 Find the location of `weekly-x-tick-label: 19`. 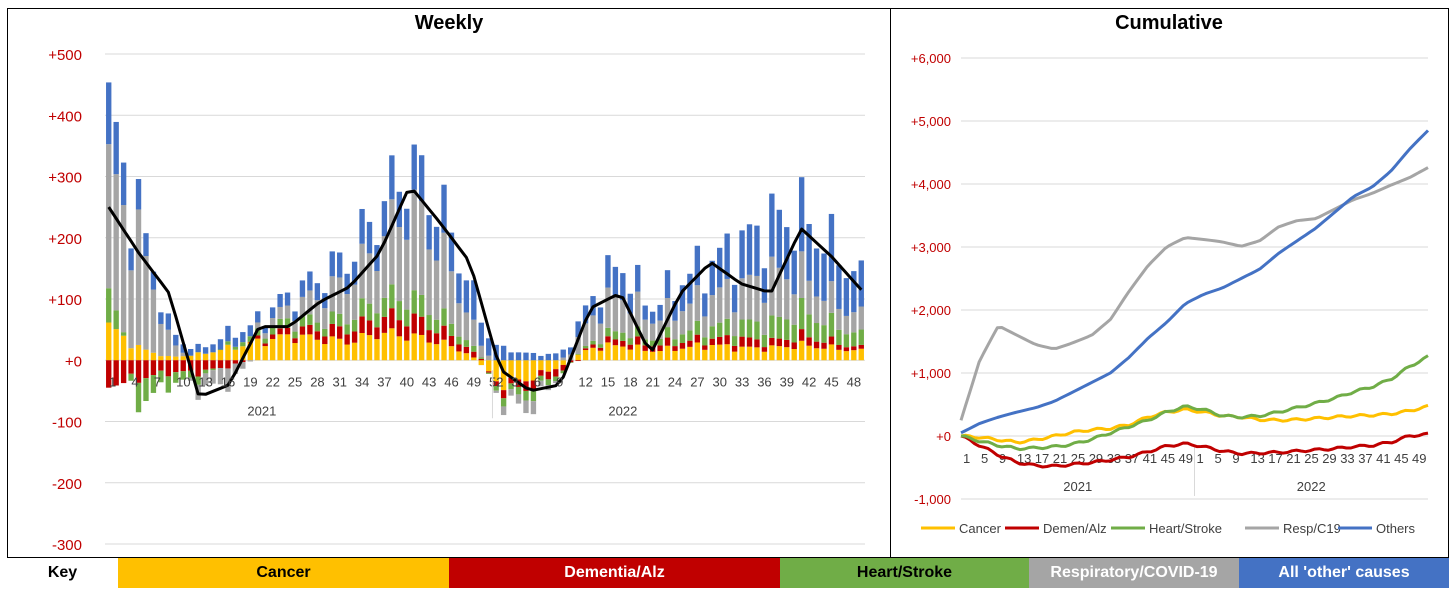

weekly-x-tick-label: 19 is located at coordinates (250, 381).